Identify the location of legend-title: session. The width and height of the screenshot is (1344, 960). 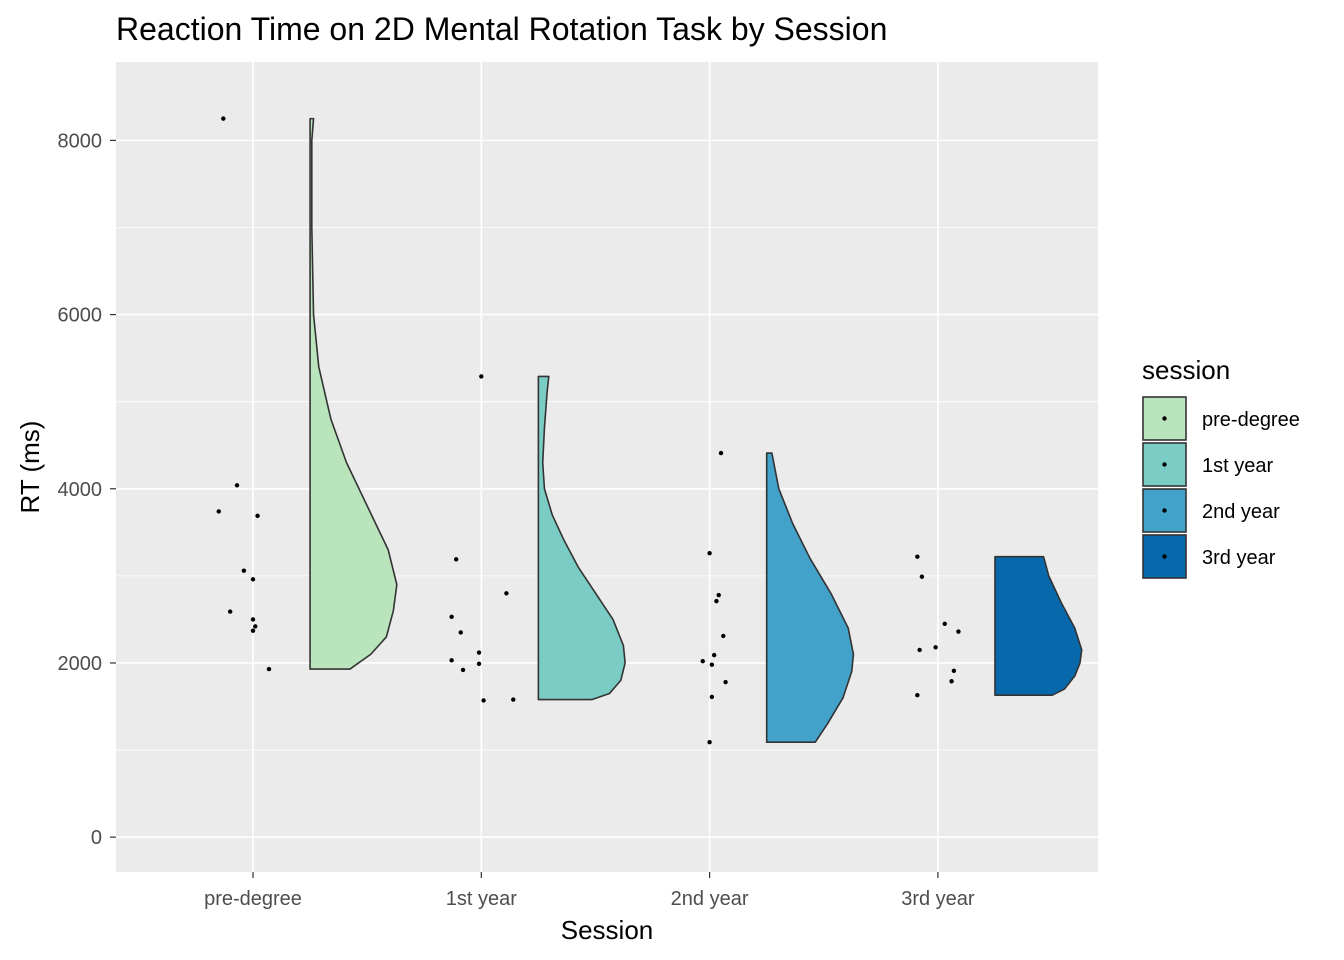
(1186, 370).